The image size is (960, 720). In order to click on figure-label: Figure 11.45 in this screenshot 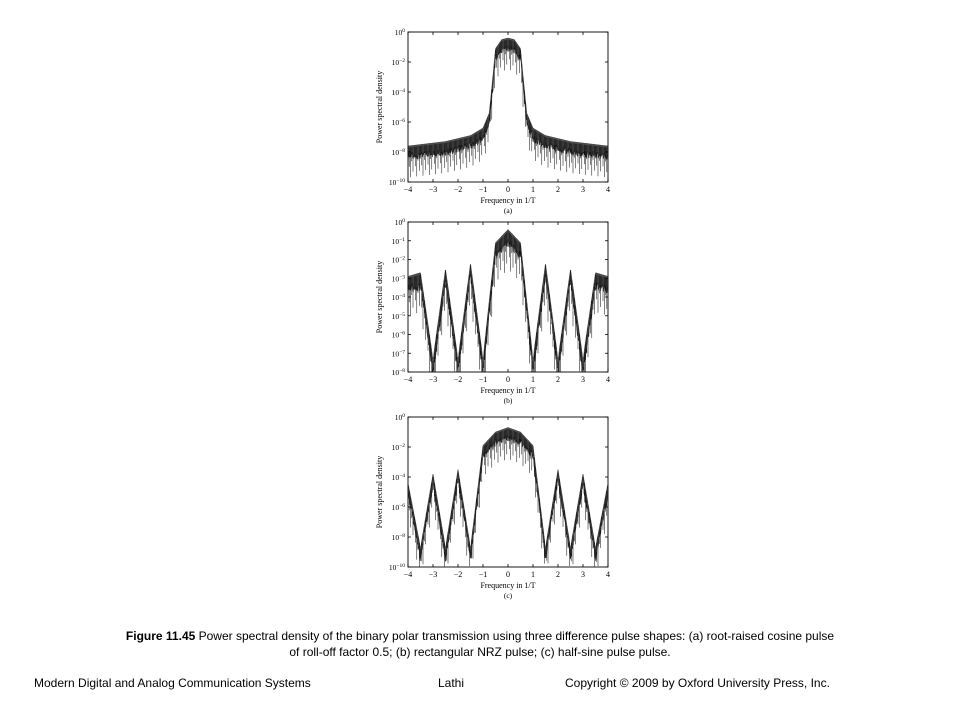, I will do `click(160, 636)`.